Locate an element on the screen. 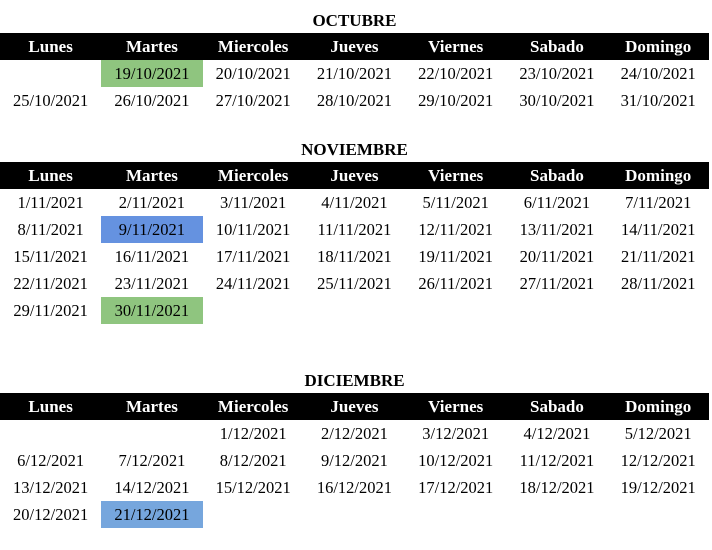  date-cell: 20/12/2021 is located at coordinates (51, 514).